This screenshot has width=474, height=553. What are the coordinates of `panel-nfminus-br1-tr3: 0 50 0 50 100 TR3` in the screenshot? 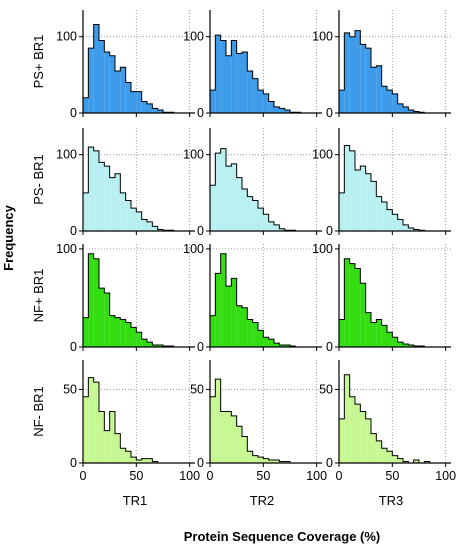 It's located at (387, 434).